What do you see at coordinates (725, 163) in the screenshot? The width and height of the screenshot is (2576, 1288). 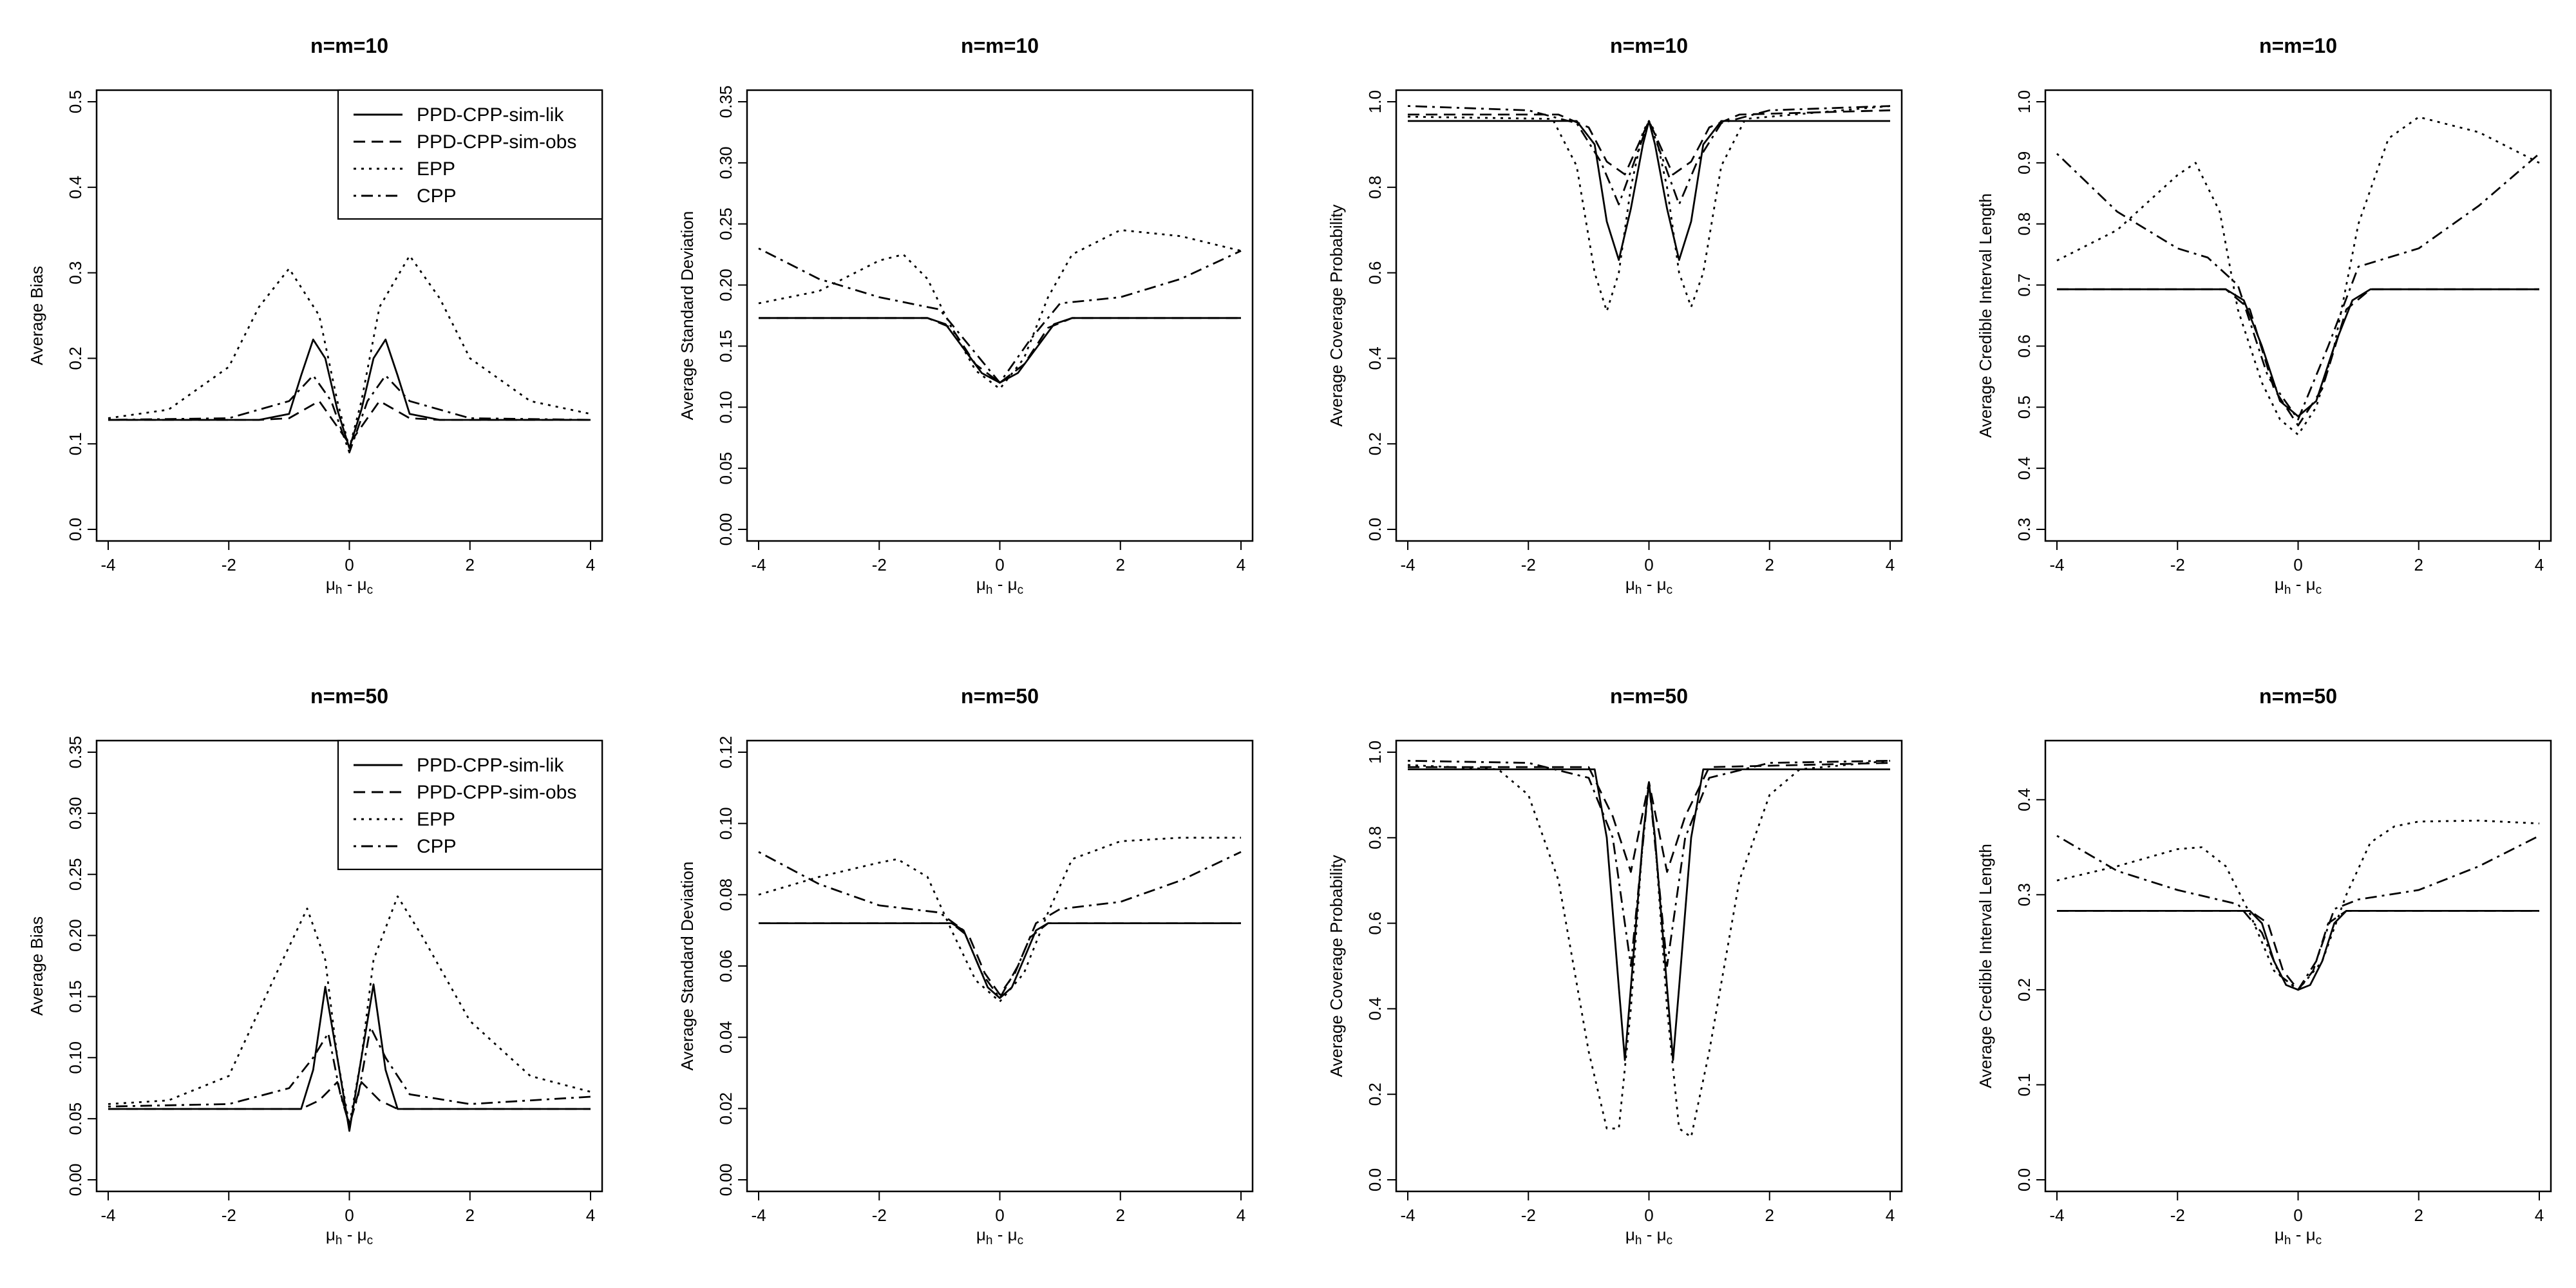 I see `y-tick-label: 0.30` at bounding box center [725, 163].